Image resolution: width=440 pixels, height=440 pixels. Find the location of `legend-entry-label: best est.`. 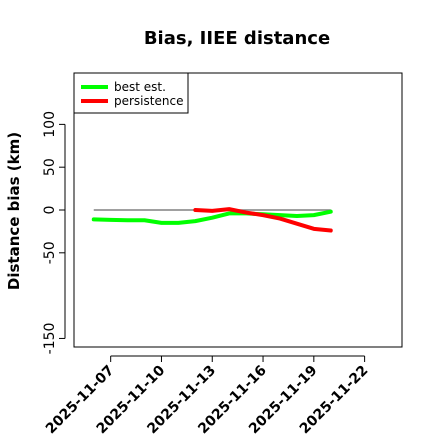

legend-entry-label: best est. is located at coordinates (140, 87).